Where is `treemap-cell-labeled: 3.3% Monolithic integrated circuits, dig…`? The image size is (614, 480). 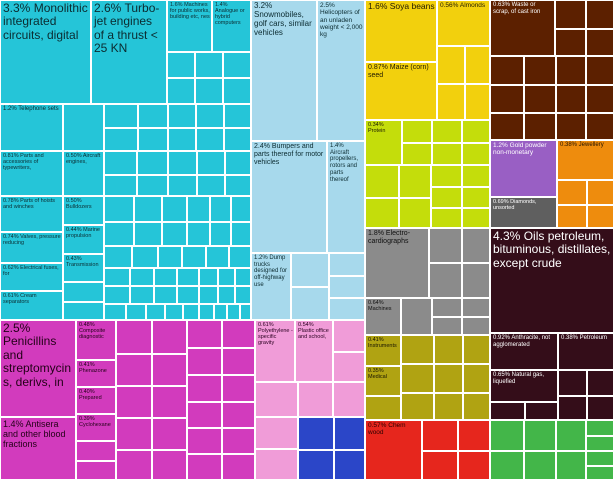 treemap-cell-labeled: 3.3% Monolithic integrated circuits, dig… is located at coordinates (45, 52).